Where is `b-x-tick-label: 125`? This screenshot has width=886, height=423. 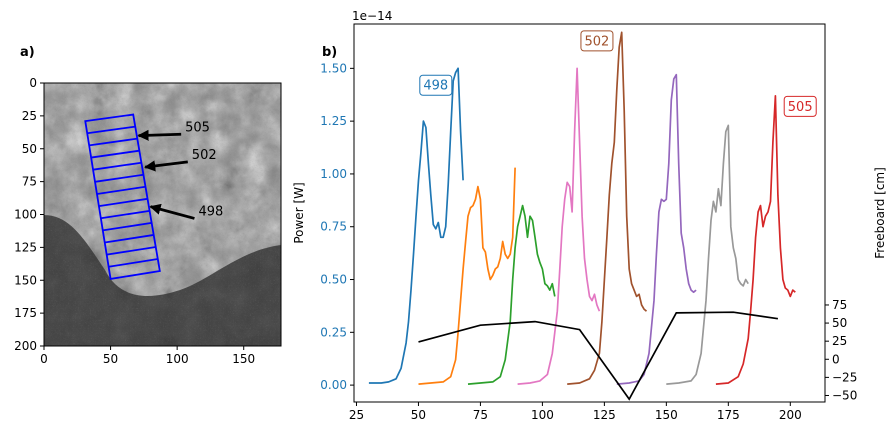
b-x-tick-label: 125 is located at coordinates (604, 415).